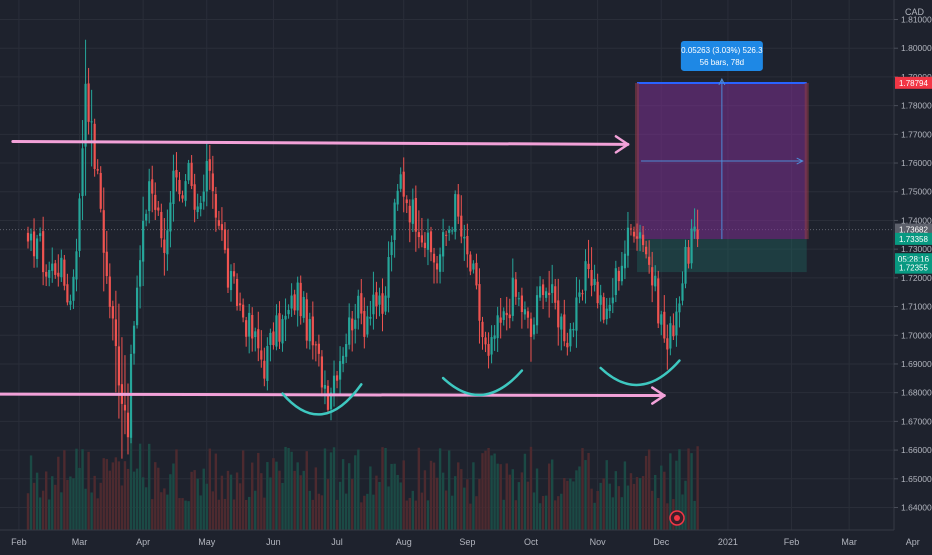 The height and width of the screenshot is (555, 932). What do you see at coordinates (677, 518) in the screenshot?
I see `event-badge` at bounding box center [677, 518].